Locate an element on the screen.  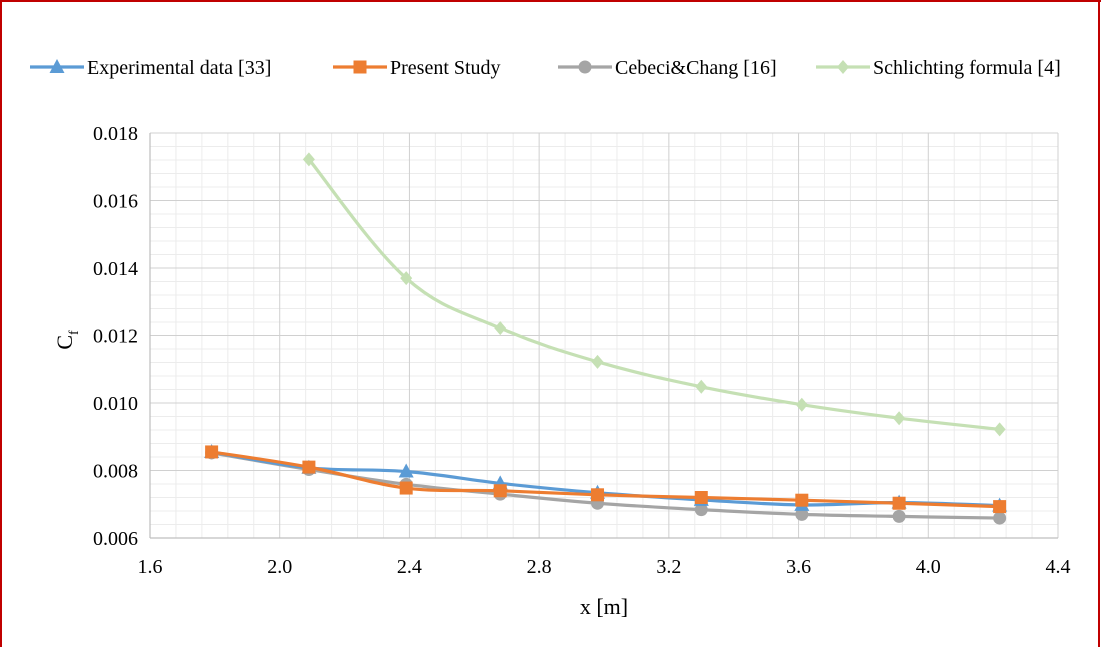
legend-item-experimental-data-33: Experimental data [33] is located at coordinates (150, 68).